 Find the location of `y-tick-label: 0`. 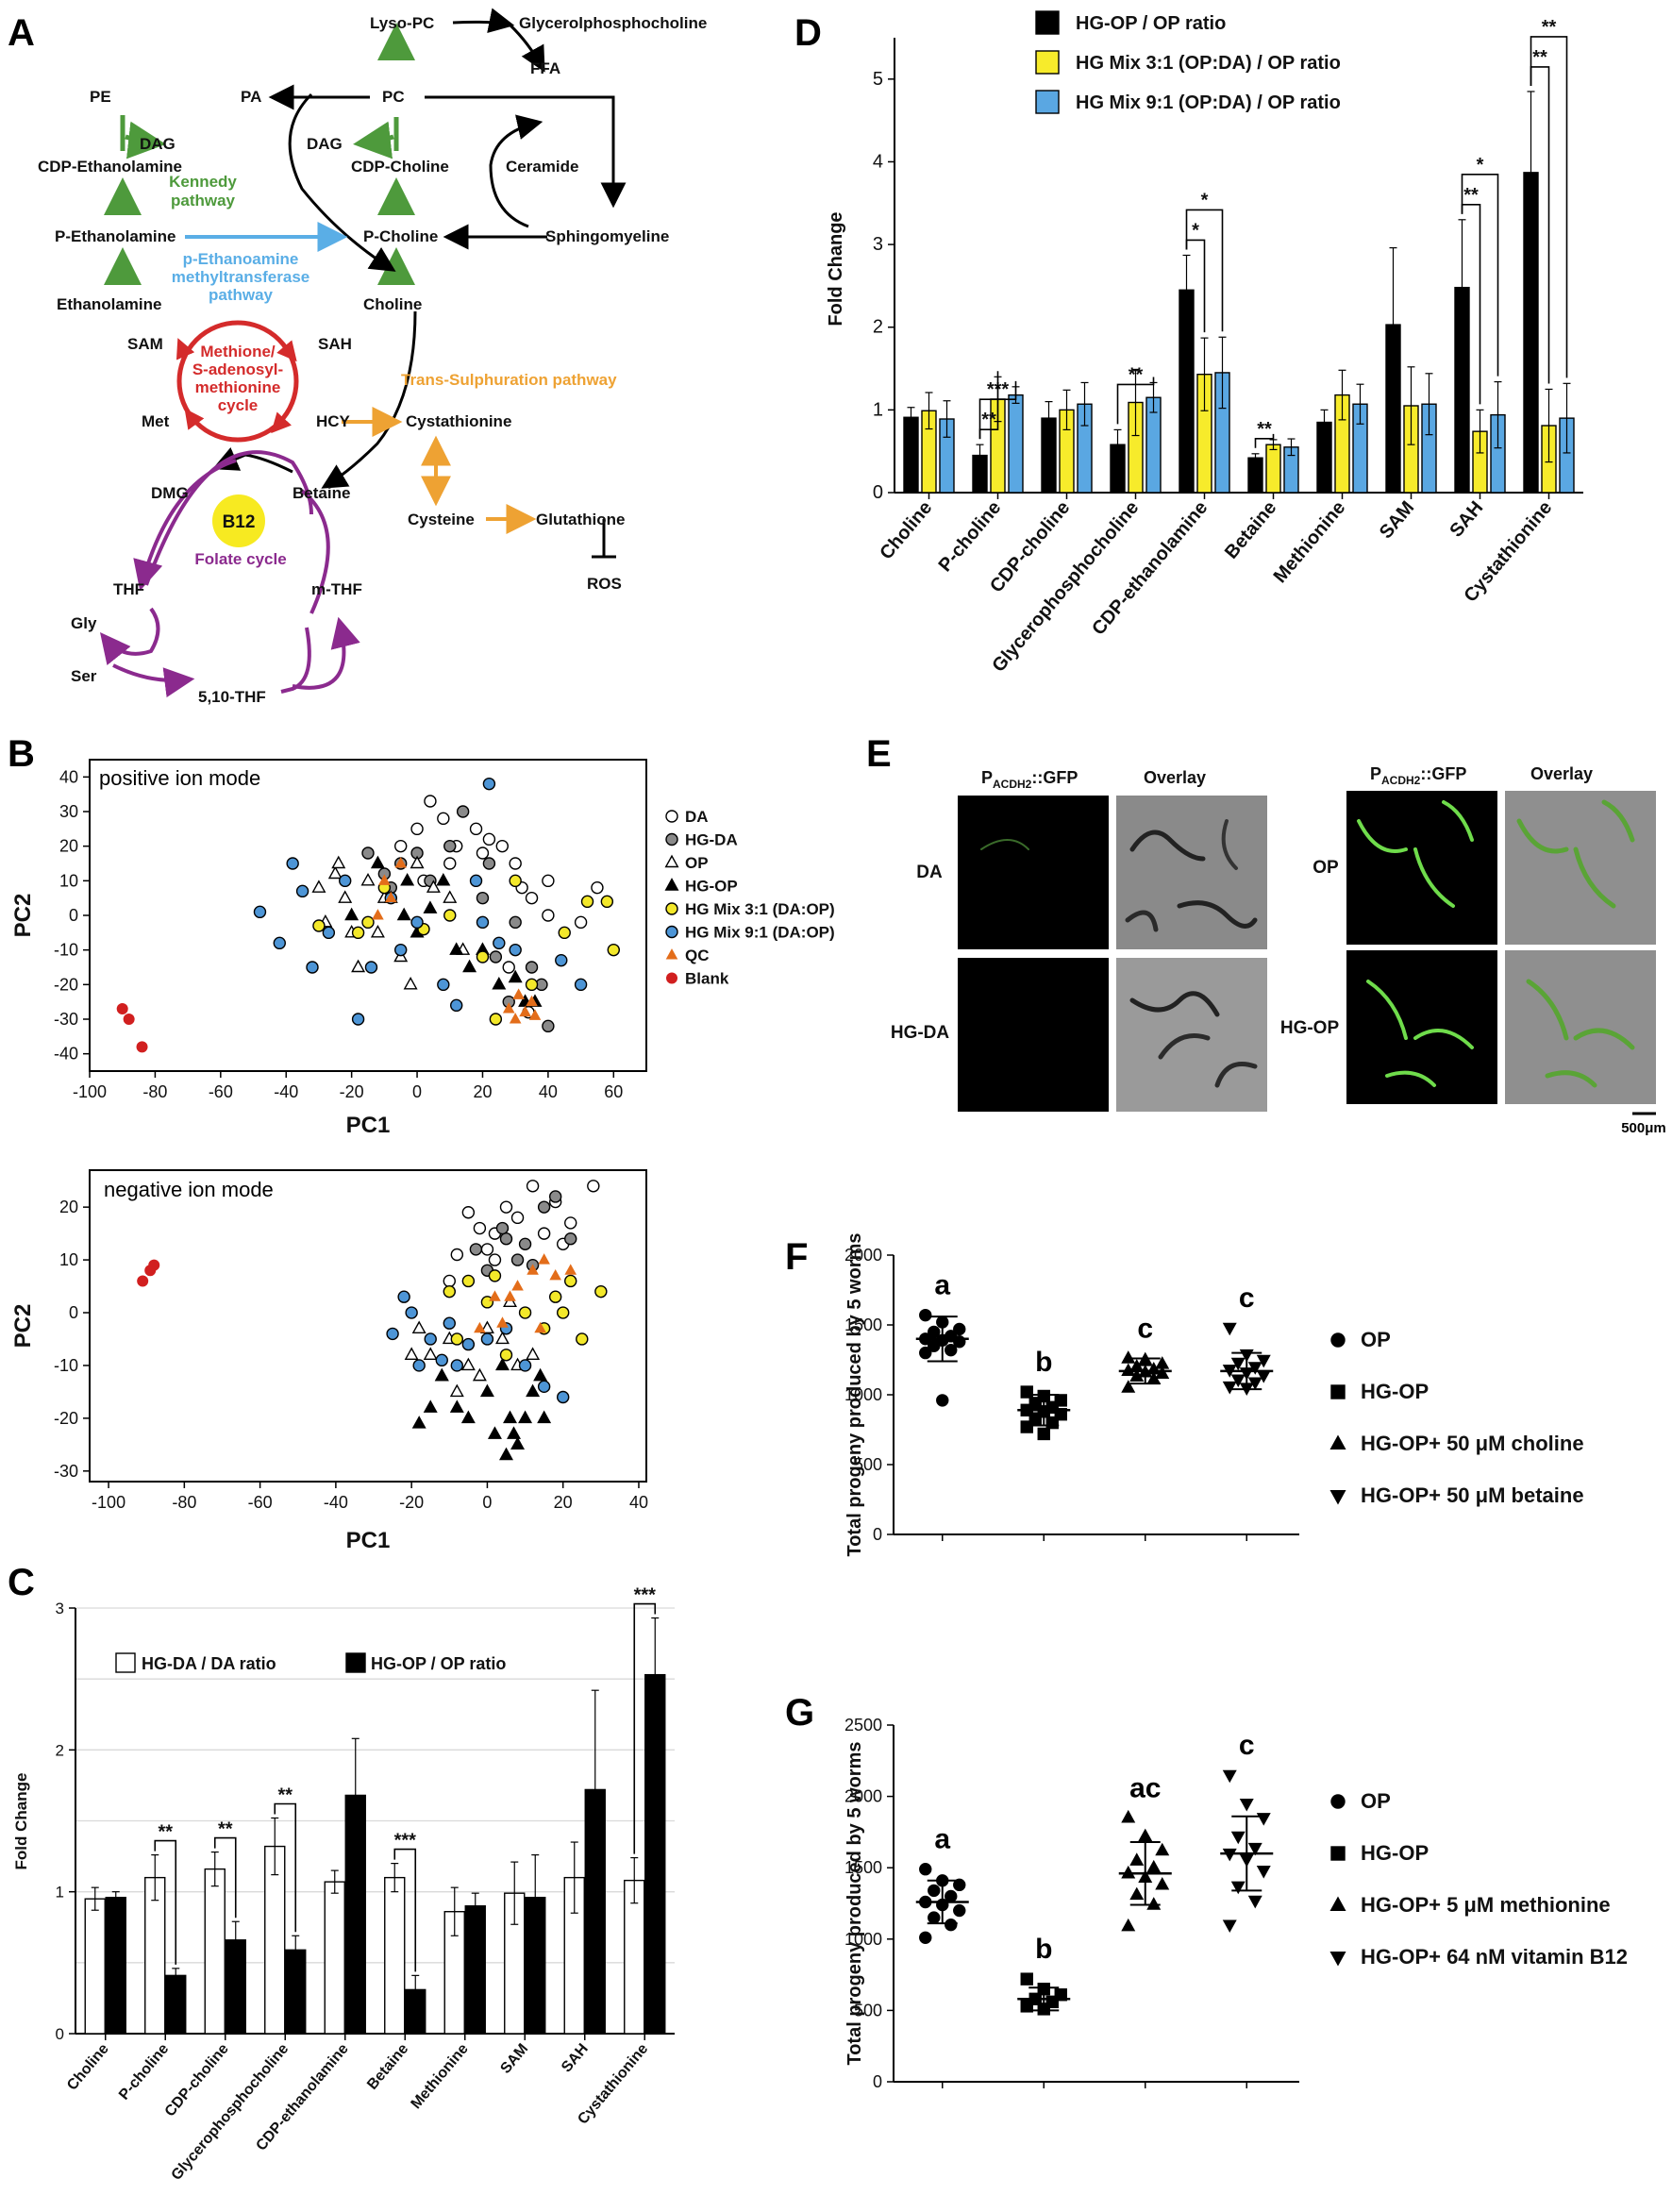

y-tick-label: 0 is located at coordinates (877, 2081).